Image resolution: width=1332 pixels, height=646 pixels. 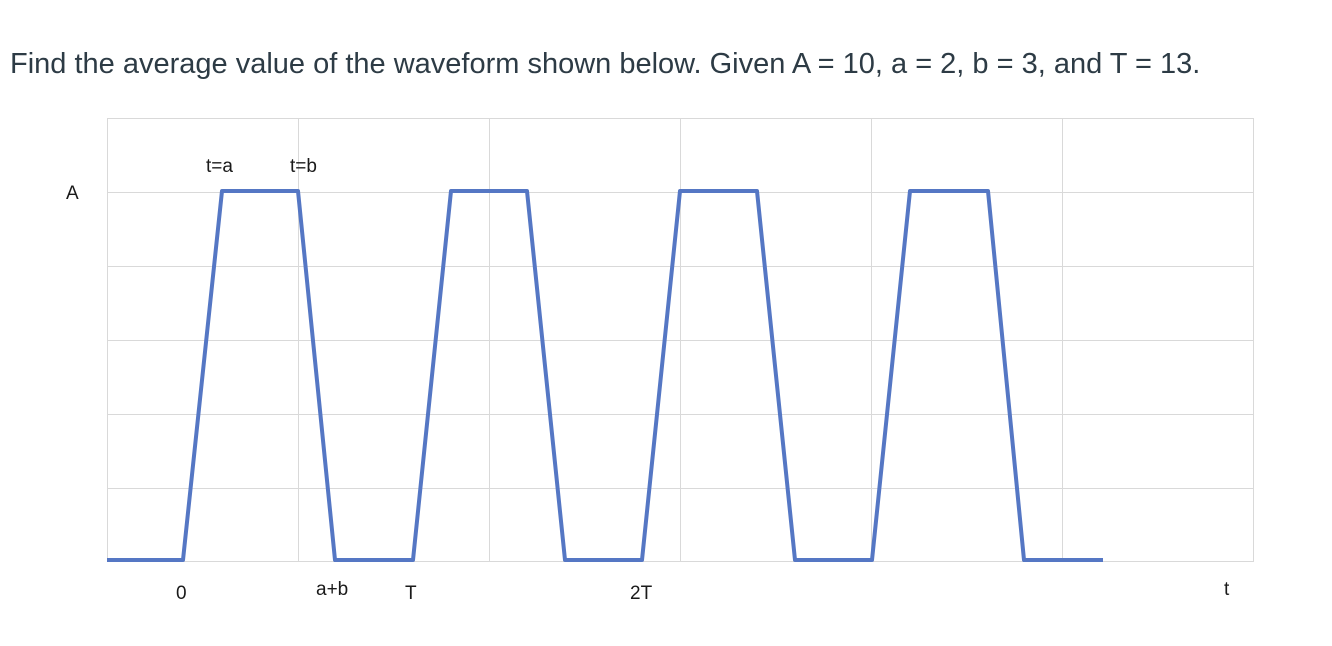 What do you see at coordinates (72, 193) in the screenshot?
I see `y-label-A: A` at bounding box center [72, 193].